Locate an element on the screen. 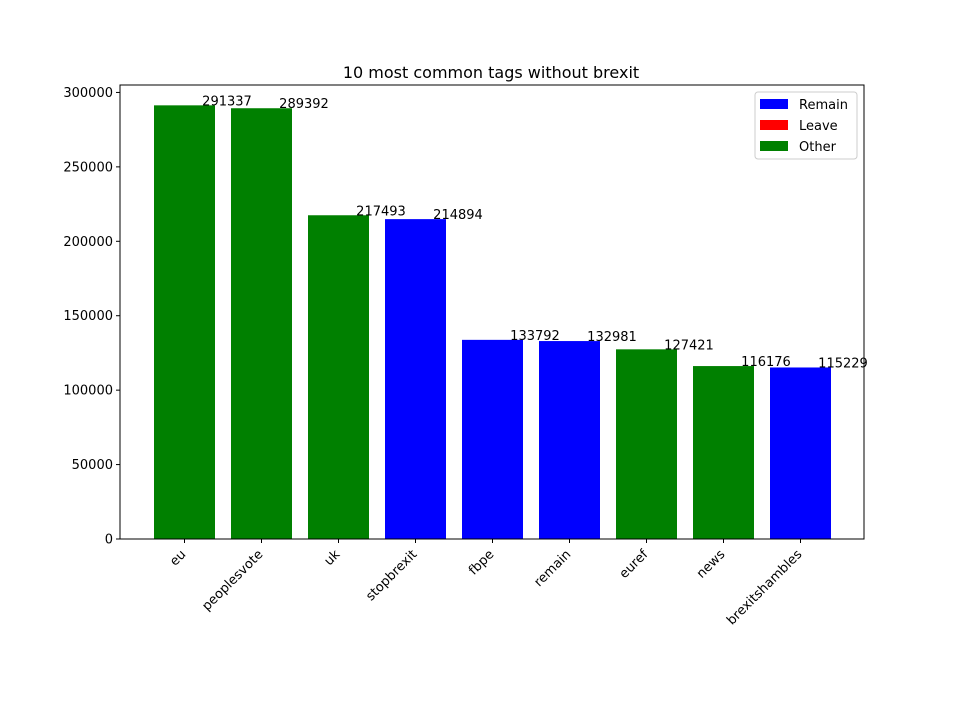  data-label: 289392 is located at coordinates (304, 104).